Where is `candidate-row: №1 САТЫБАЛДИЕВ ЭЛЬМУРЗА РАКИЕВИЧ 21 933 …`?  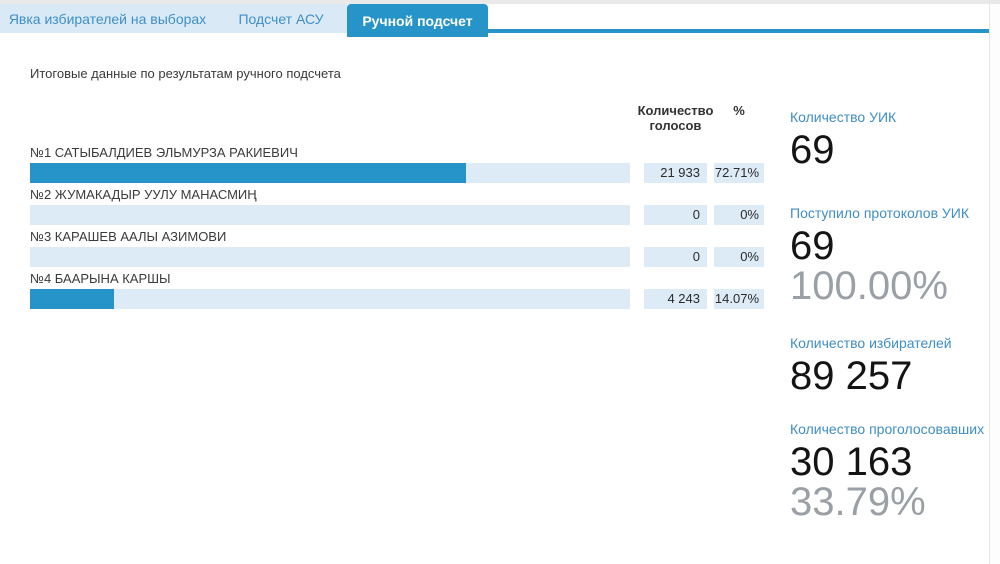
candidate-row: №1 САТЫБАЛДИЕВ ЭЛЬМУРЗА РАКИЕВИЧ 21 933 … is located at coordinates (397, 164).